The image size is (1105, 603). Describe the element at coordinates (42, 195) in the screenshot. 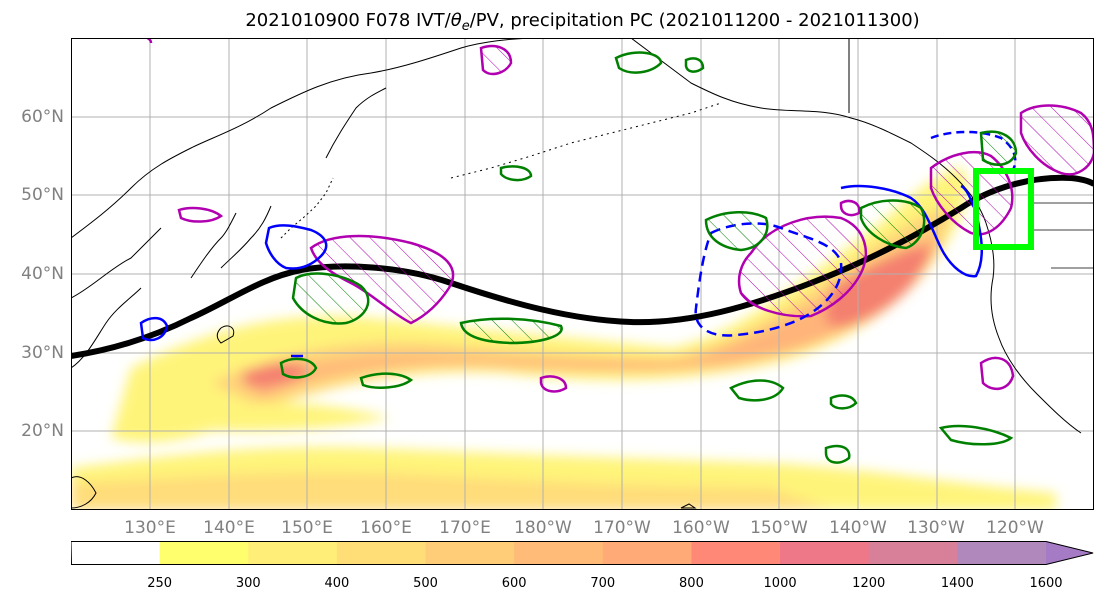

I see `lat-label-50: 50°N` at that location.